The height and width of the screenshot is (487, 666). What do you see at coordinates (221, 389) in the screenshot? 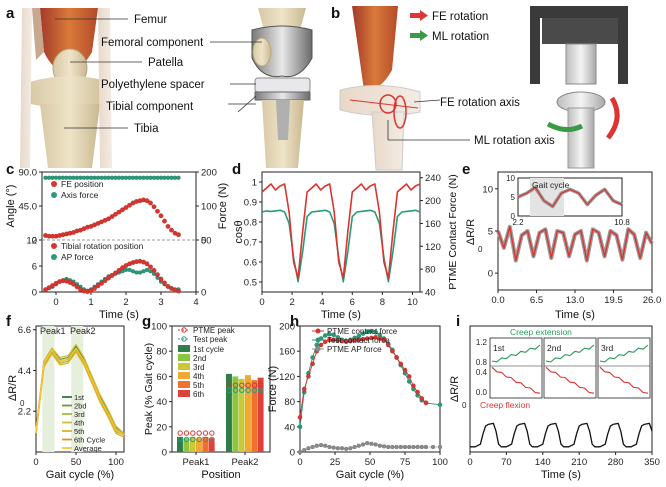
I see `g-plot-frame` at bounding box center [221, 389].